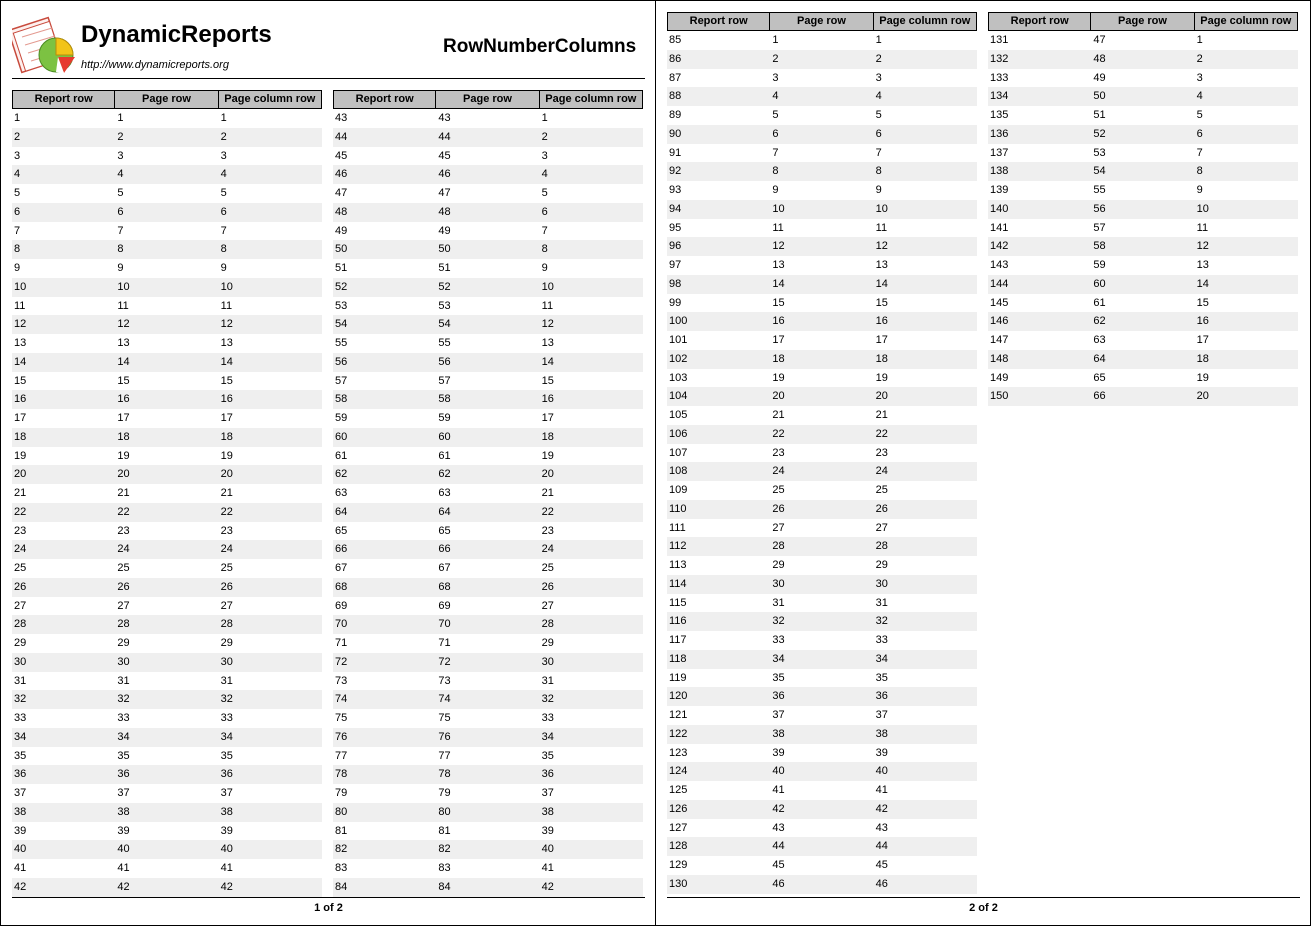 This screenshot has width=1311, height=928. Describe the element at coordinates (881, 208) in the screenshot. I see `table-cell: 10` at that location.